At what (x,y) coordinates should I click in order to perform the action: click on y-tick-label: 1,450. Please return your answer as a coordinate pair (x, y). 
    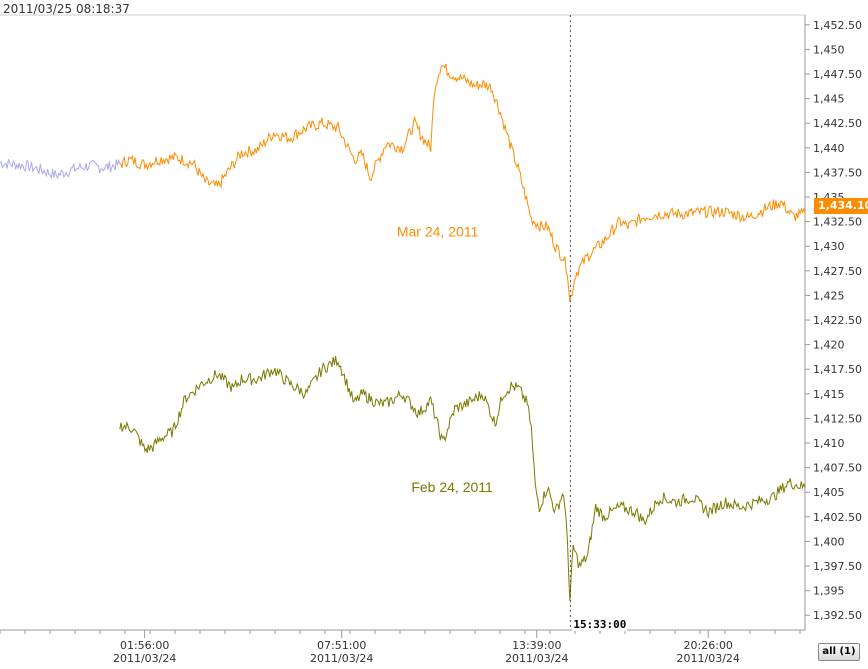
    Looking at the image, I should click on (829, 49).